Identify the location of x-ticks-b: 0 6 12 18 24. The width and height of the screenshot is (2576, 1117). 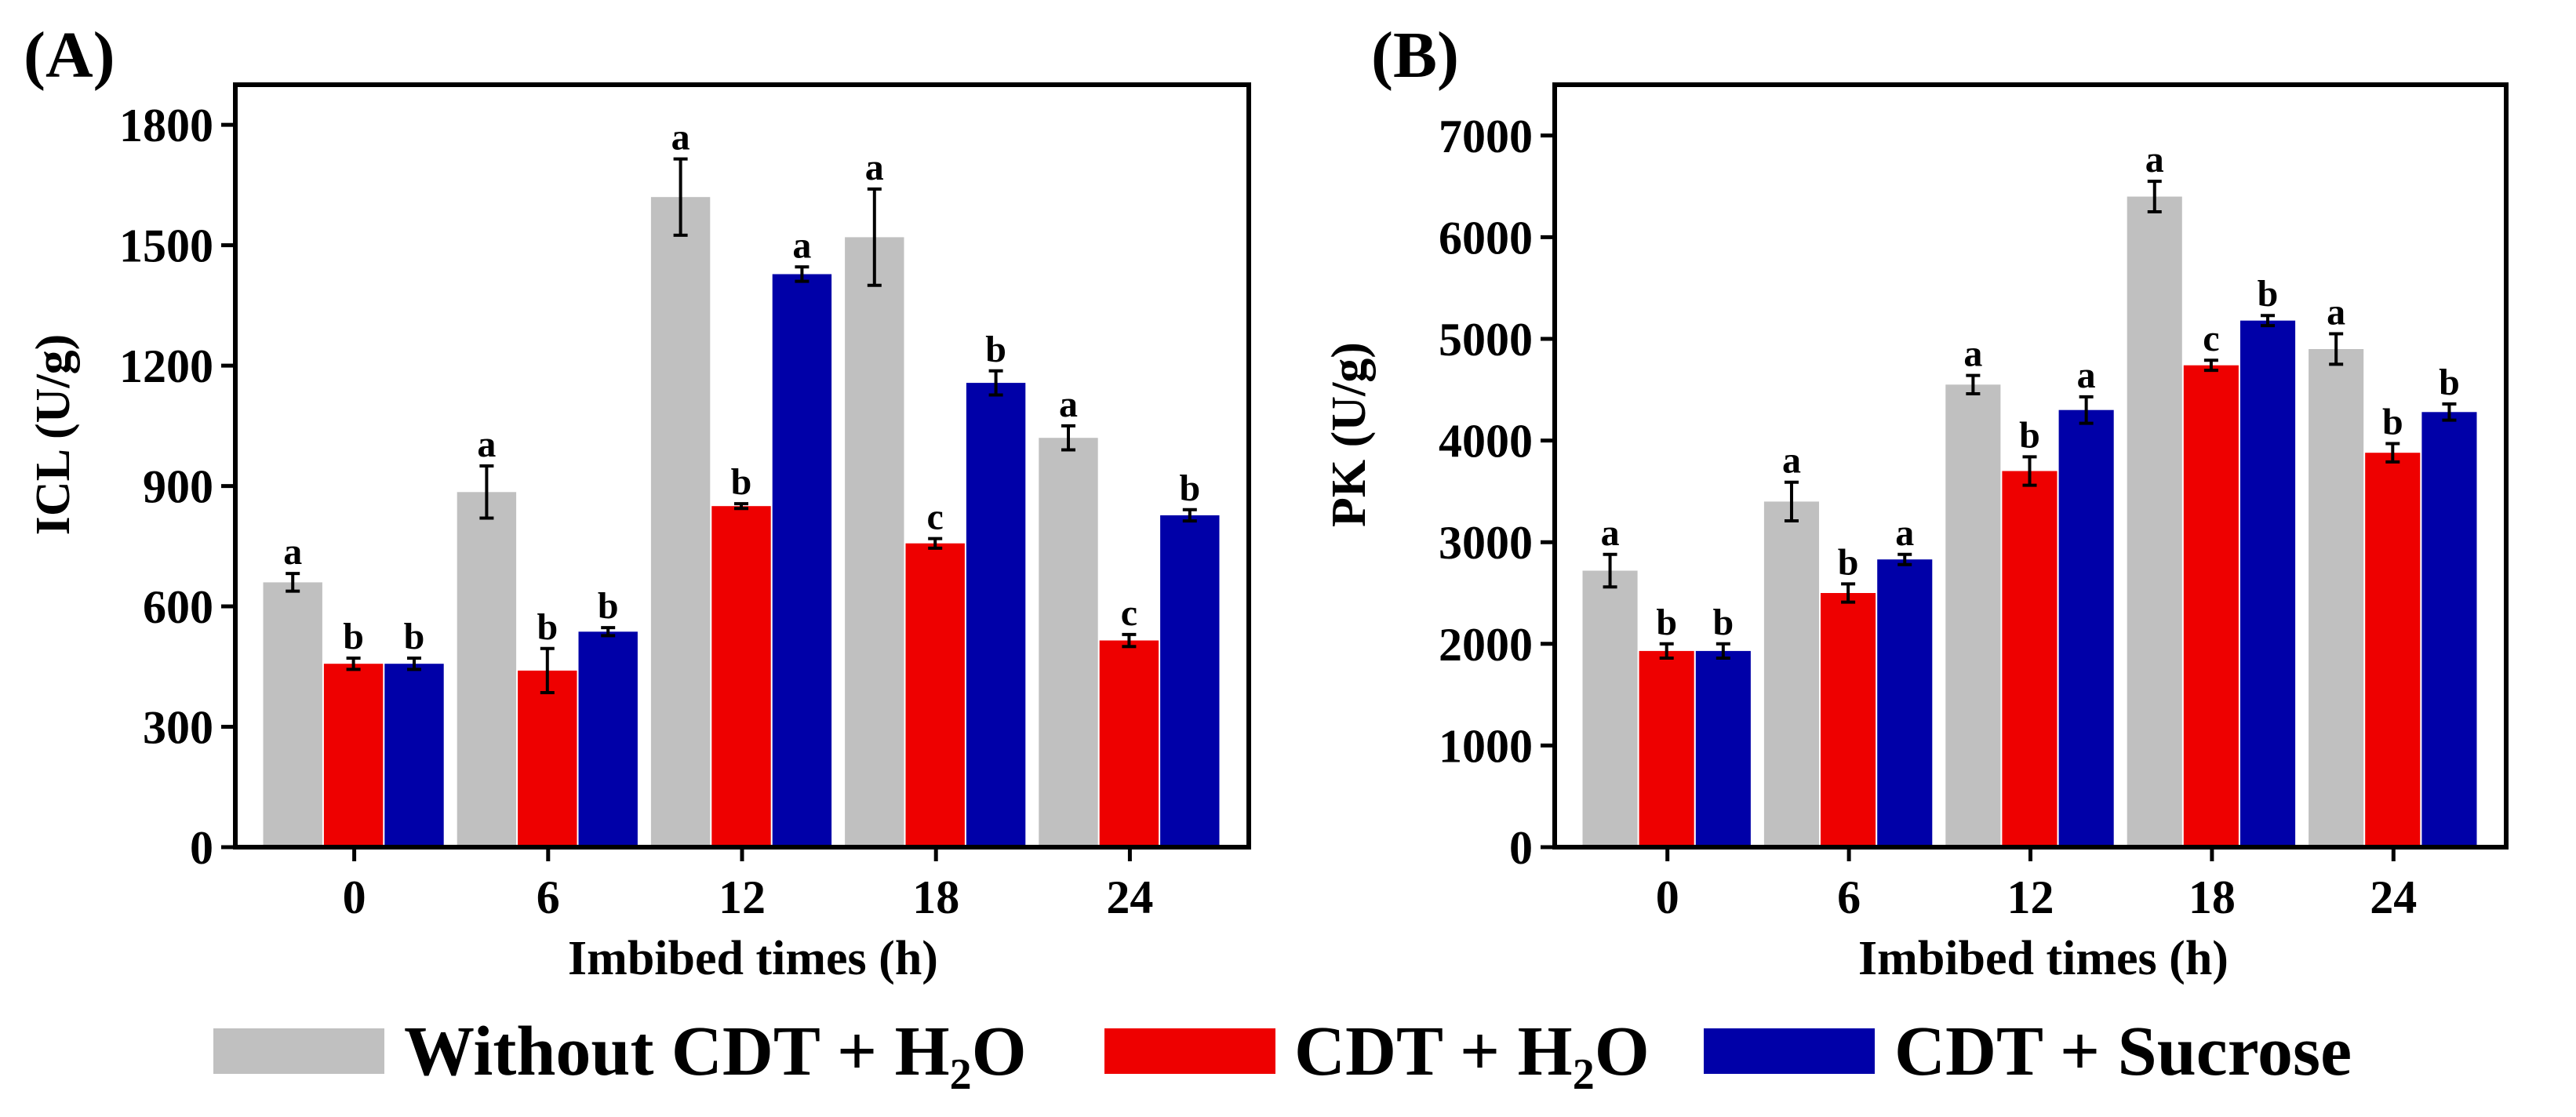
(2036, 885).